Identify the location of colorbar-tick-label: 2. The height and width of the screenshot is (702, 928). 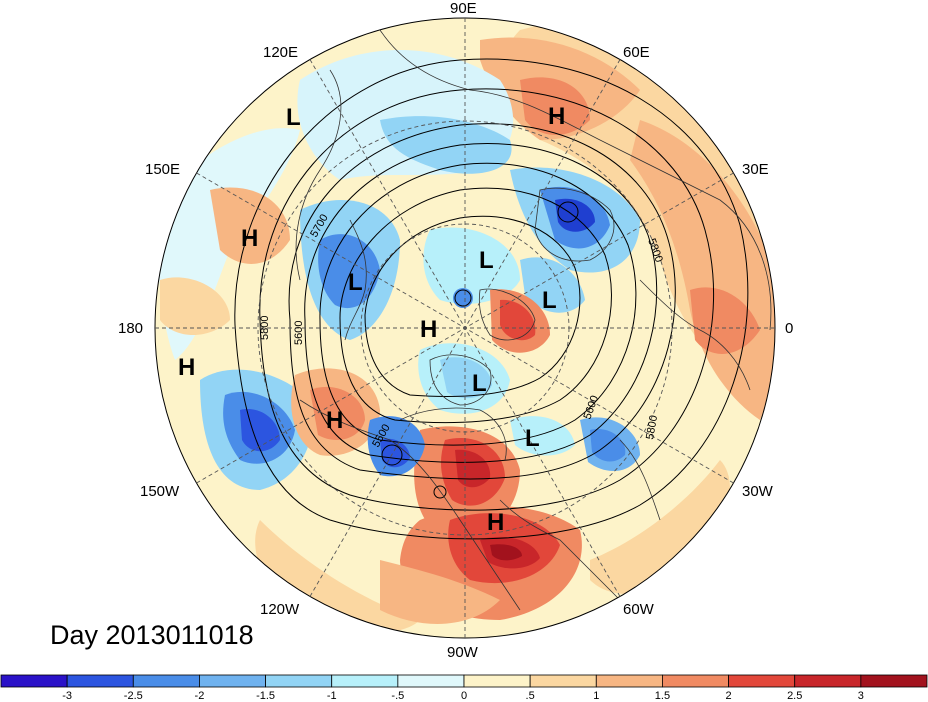
(729, 696).